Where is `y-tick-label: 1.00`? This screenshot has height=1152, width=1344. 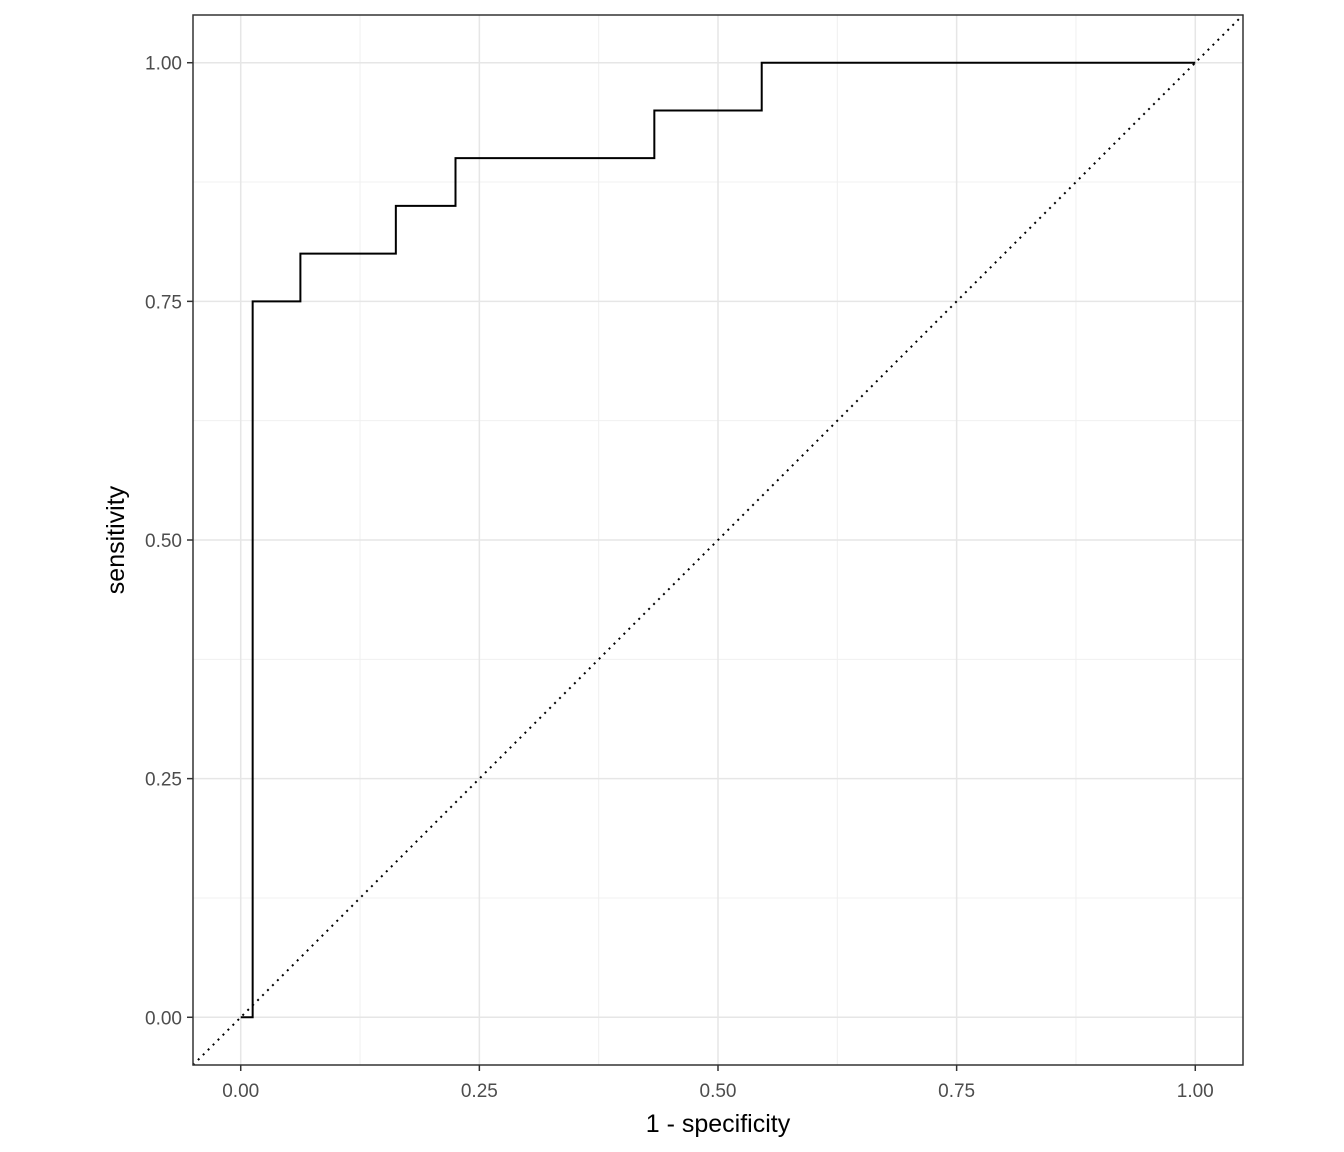 y-tick-label: 1.00 is located at coordinates (163, 64).